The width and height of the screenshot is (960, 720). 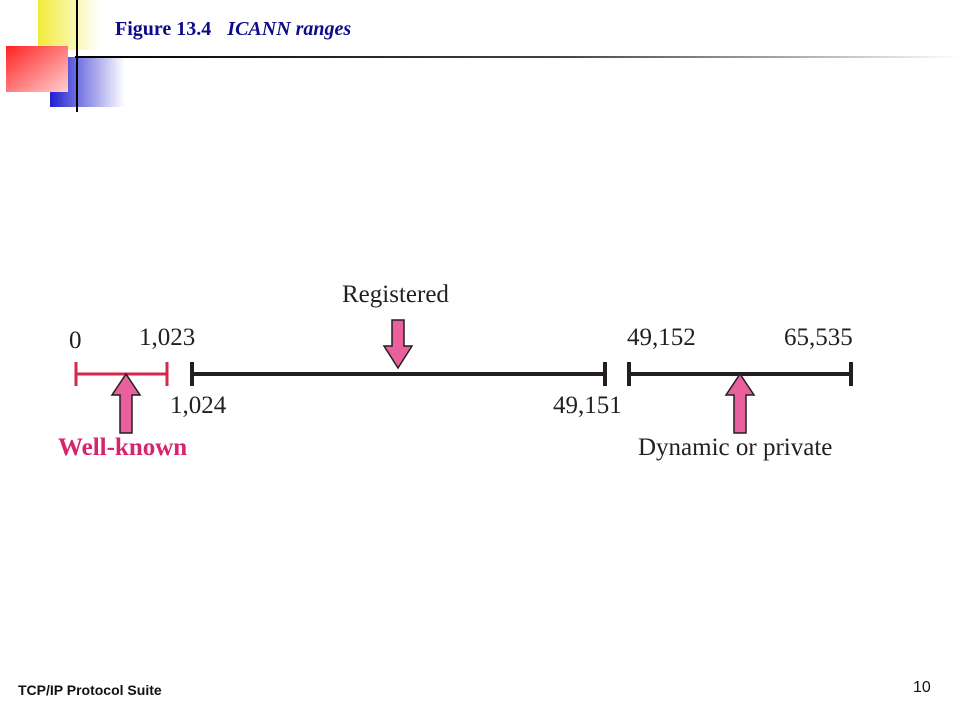 What do you see at coordinates (517, 57) in the screenshot?
I see `title-rule` at bounding box center [517, 57].